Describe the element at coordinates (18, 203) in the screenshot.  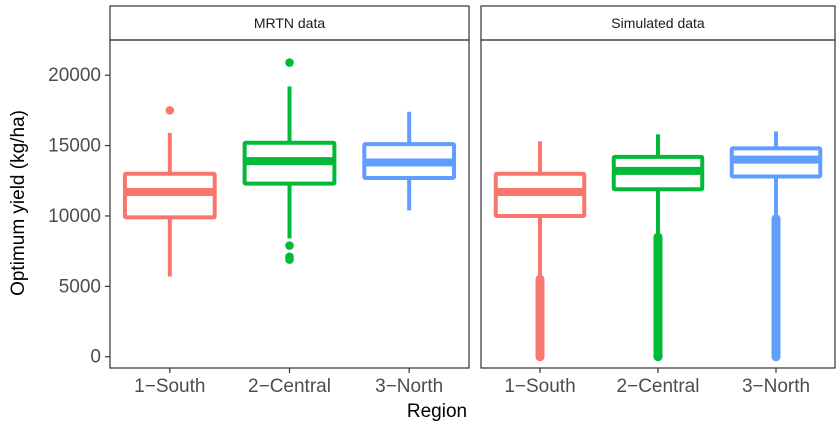
I see `y-axis-title: Optimum yield (kg/ha)` at that location.